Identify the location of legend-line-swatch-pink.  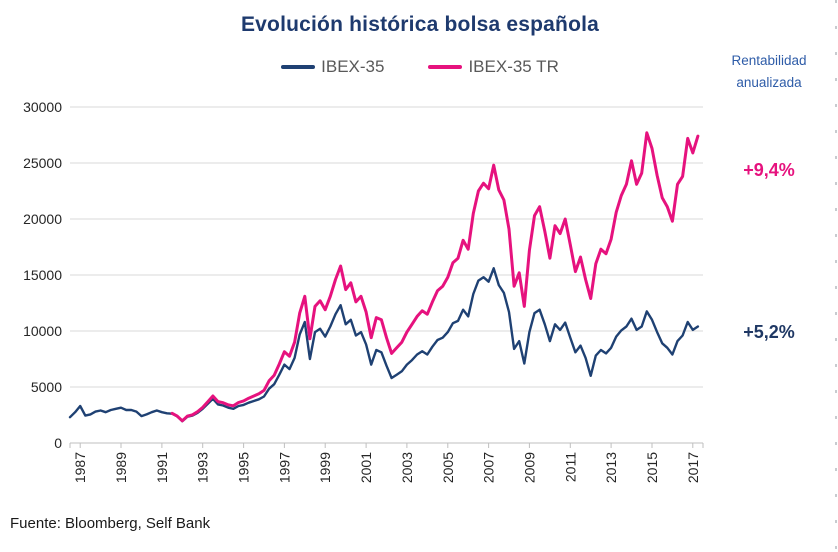
(445, 67).